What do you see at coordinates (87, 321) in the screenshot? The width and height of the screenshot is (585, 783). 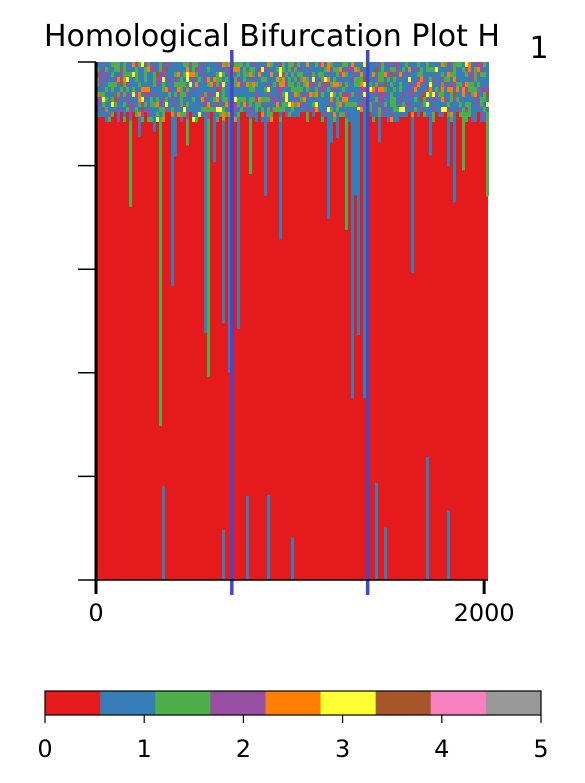 I see `y-axis-ticks` at bounding box center [87, 321].